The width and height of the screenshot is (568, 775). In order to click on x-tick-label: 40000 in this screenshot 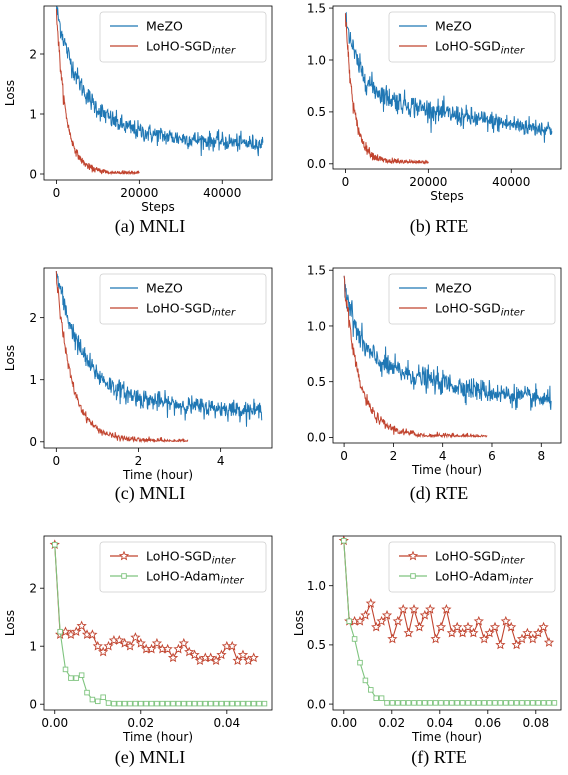, I will do `click(511, 182)`.